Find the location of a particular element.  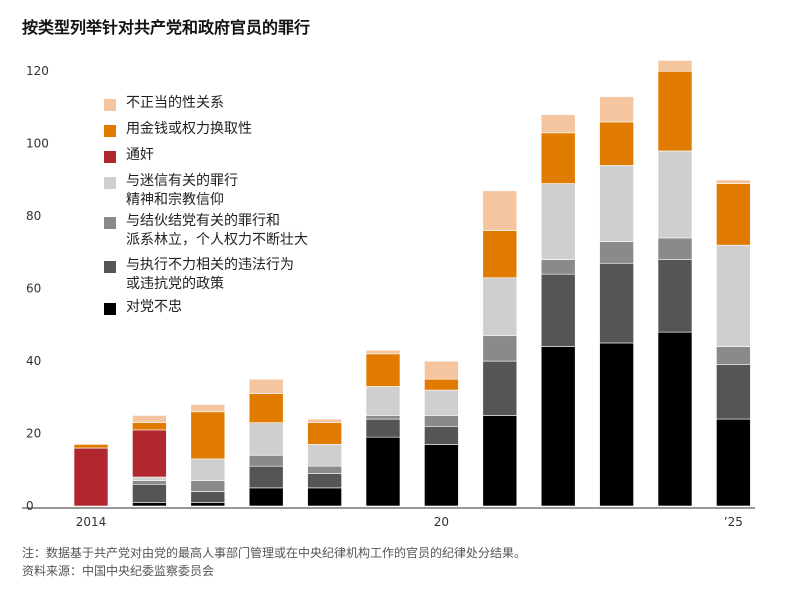

legend-label-line: 通奸 is located at coordinates (140, 155).